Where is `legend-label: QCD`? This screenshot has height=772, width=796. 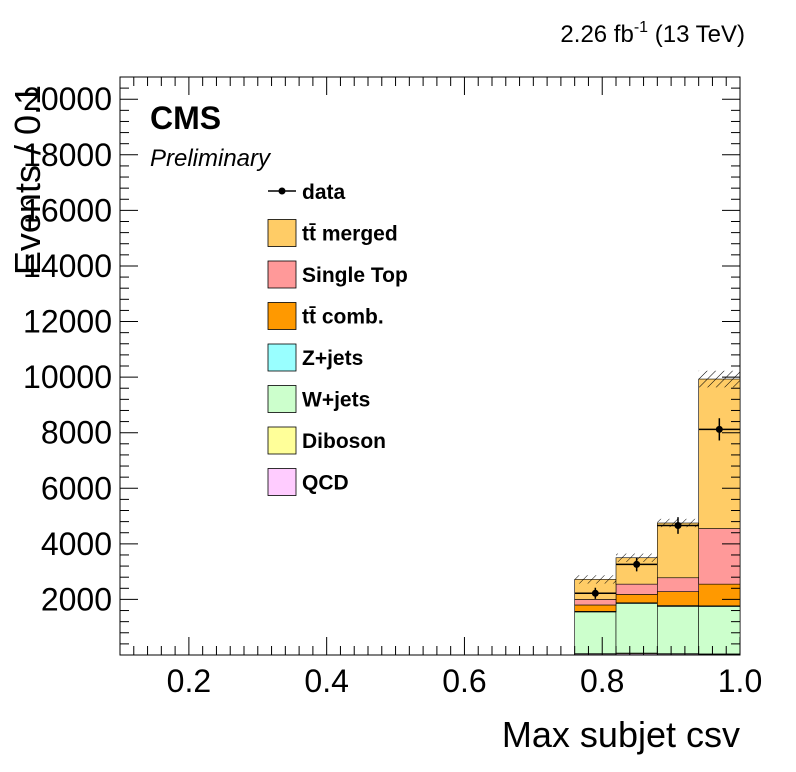
legend-label: QCD is located at coordinates (325, 483).